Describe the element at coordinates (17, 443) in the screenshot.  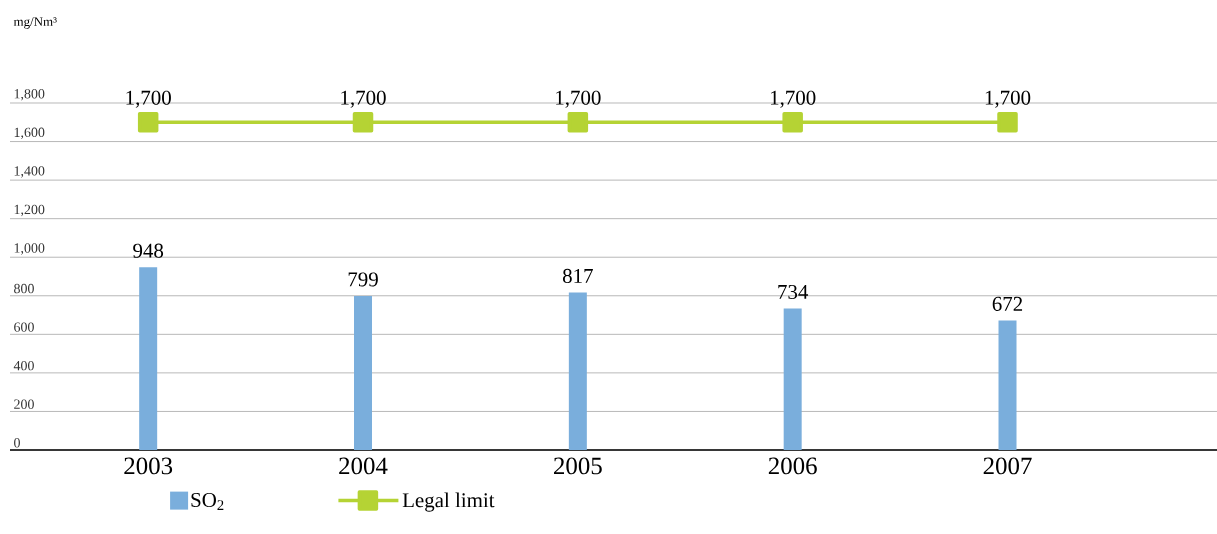
I see `y-tick-label: 0` at that location.